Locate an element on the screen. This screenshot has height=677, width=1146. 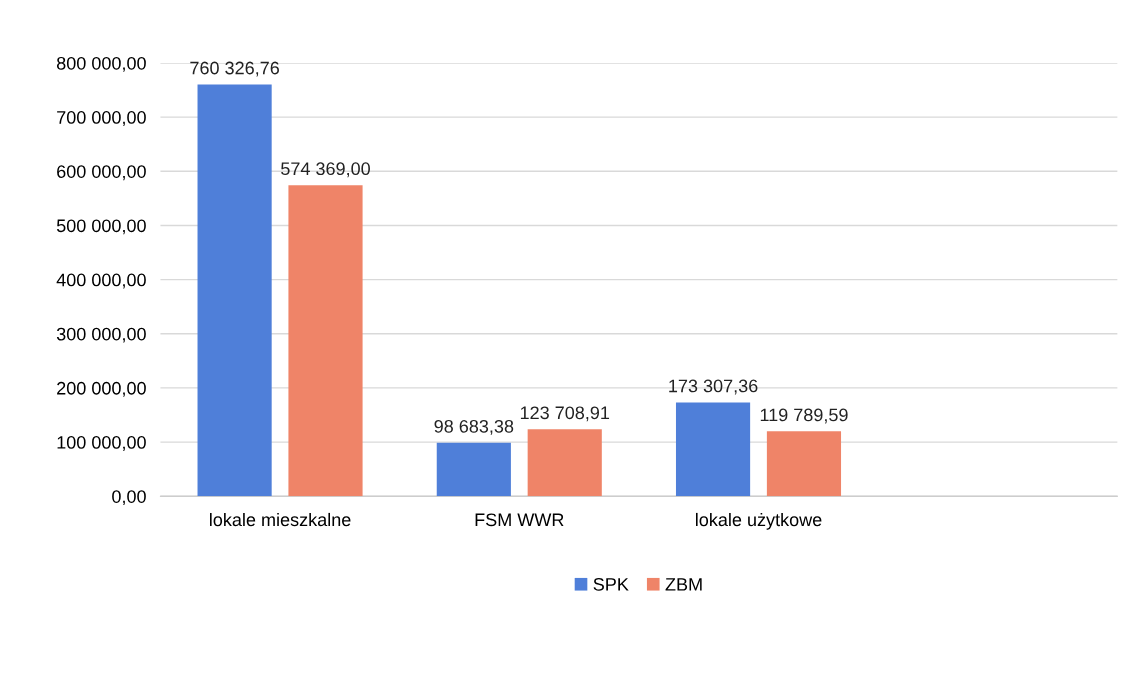
y-tick-label: 300 000,00 is located at coordinates (101, 335).